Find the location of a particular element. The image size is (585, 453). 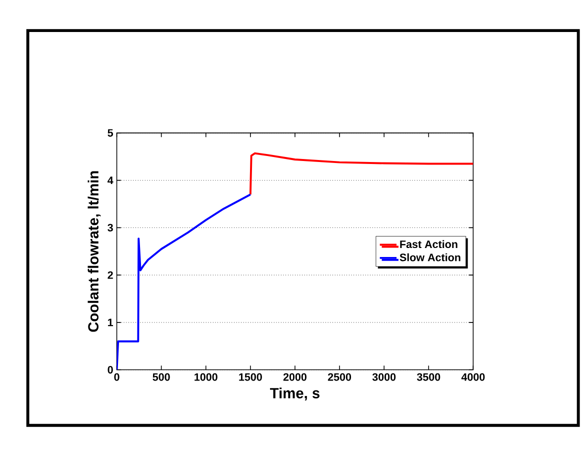

x-tick-label: 3500 is located at coordinates (428, 377).